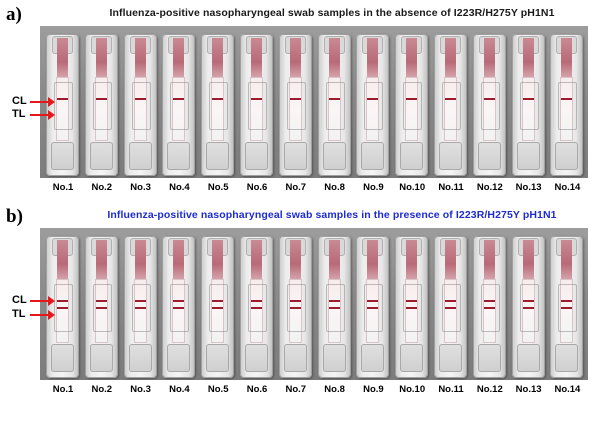 This screenshot has width=600, height=421. What do you see at coordinates (19, 101) in the screenshot?
I see `control-line-label: CL` at bounding box center [19, 101].